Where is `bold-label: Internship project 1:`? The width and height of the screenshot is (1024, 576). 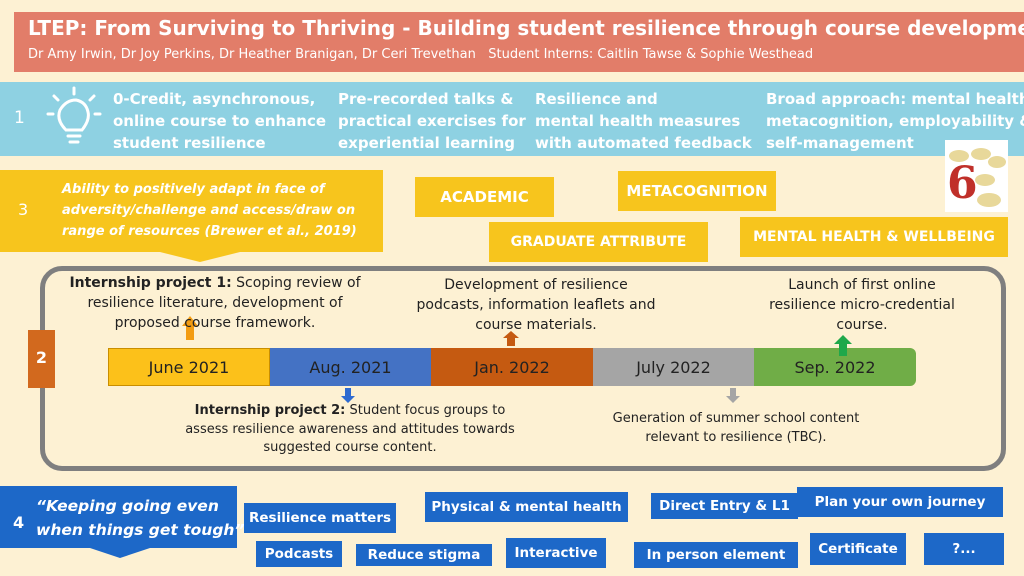 bold-label: Internship project 1: is located at coordinates (150, 283).